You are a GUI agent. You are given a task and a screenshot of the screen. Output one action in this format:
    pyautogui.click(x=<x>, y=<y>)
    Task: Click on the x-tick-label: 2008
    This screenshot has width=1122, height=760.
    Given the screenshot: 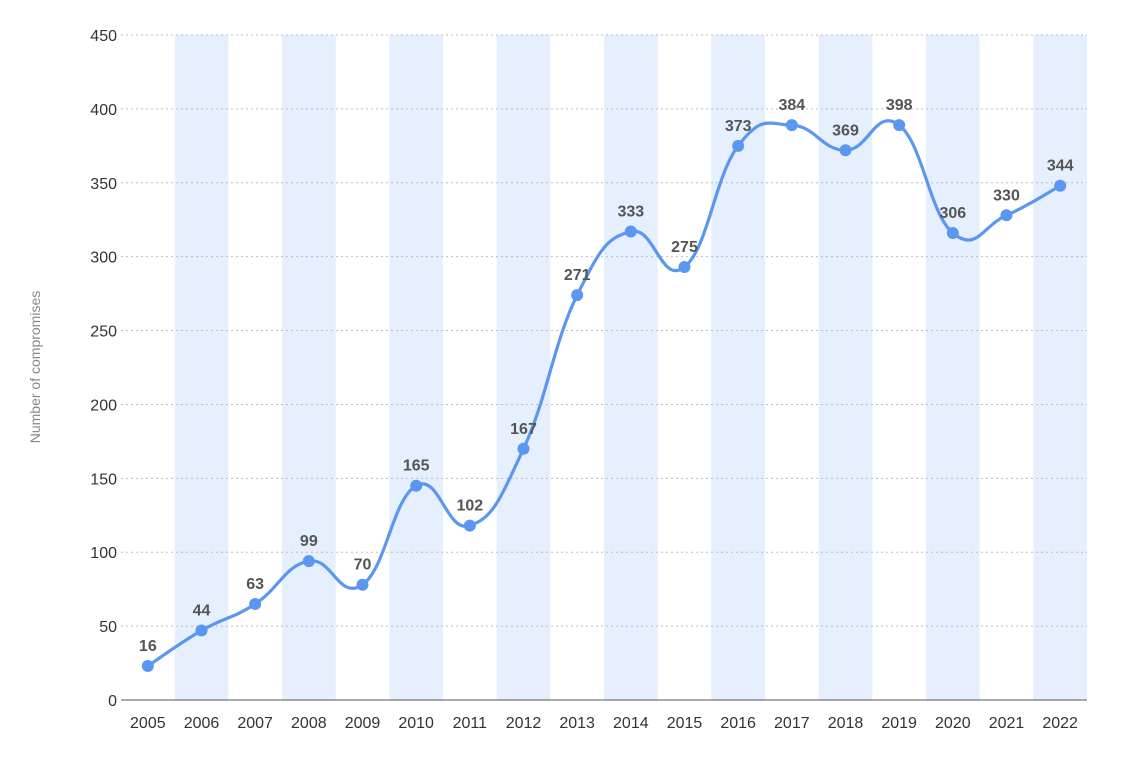 What is the action you would take?
    pyautogui.click(x=309, y=723)
    